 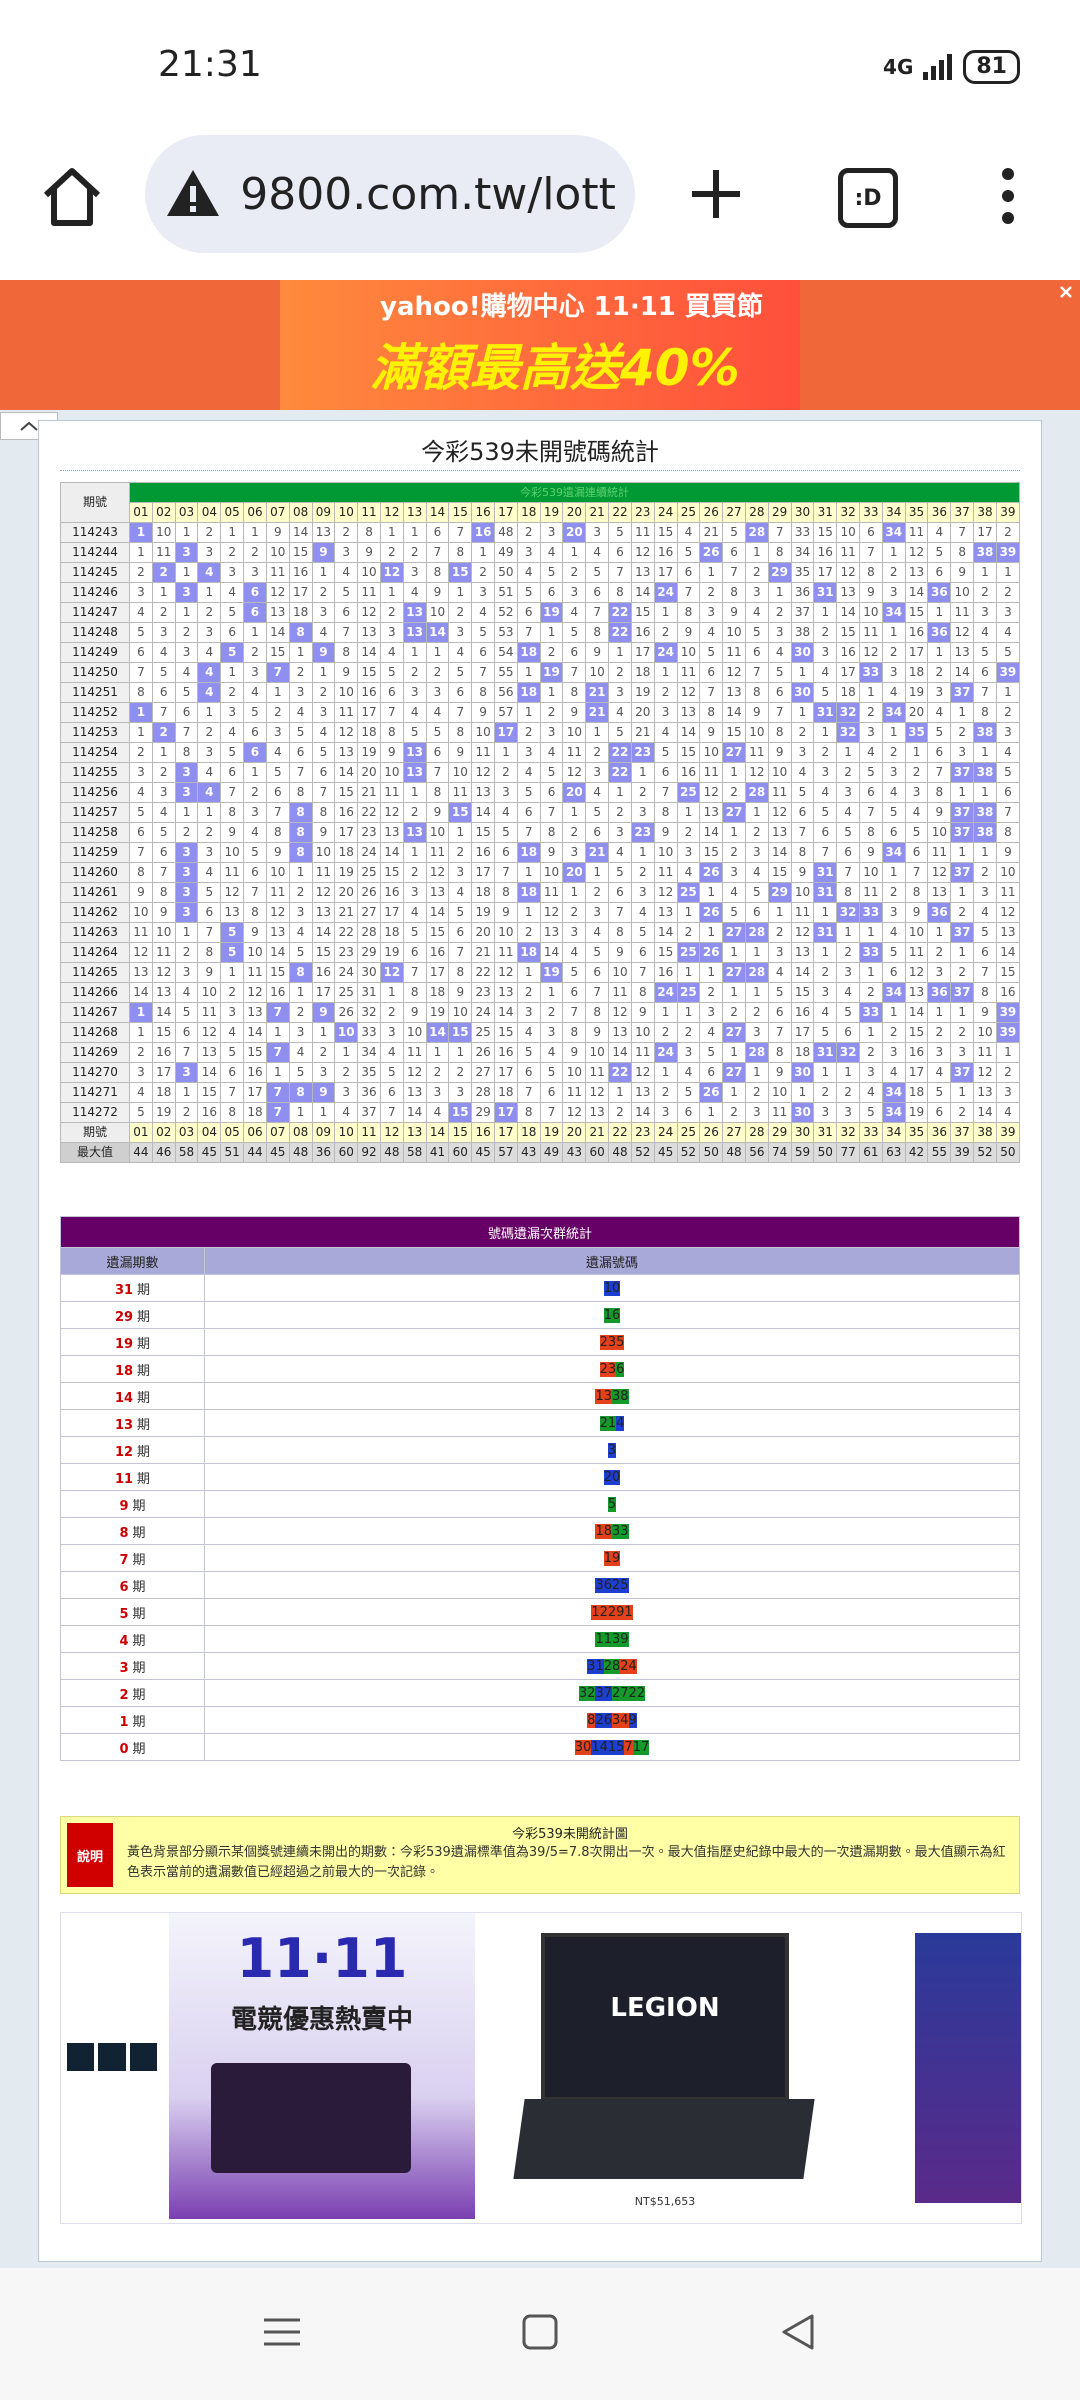 What do you see at coordinates (163, 1152) in the screenshot?
I see `max-value: 46` at bounding box center [163, 1152].